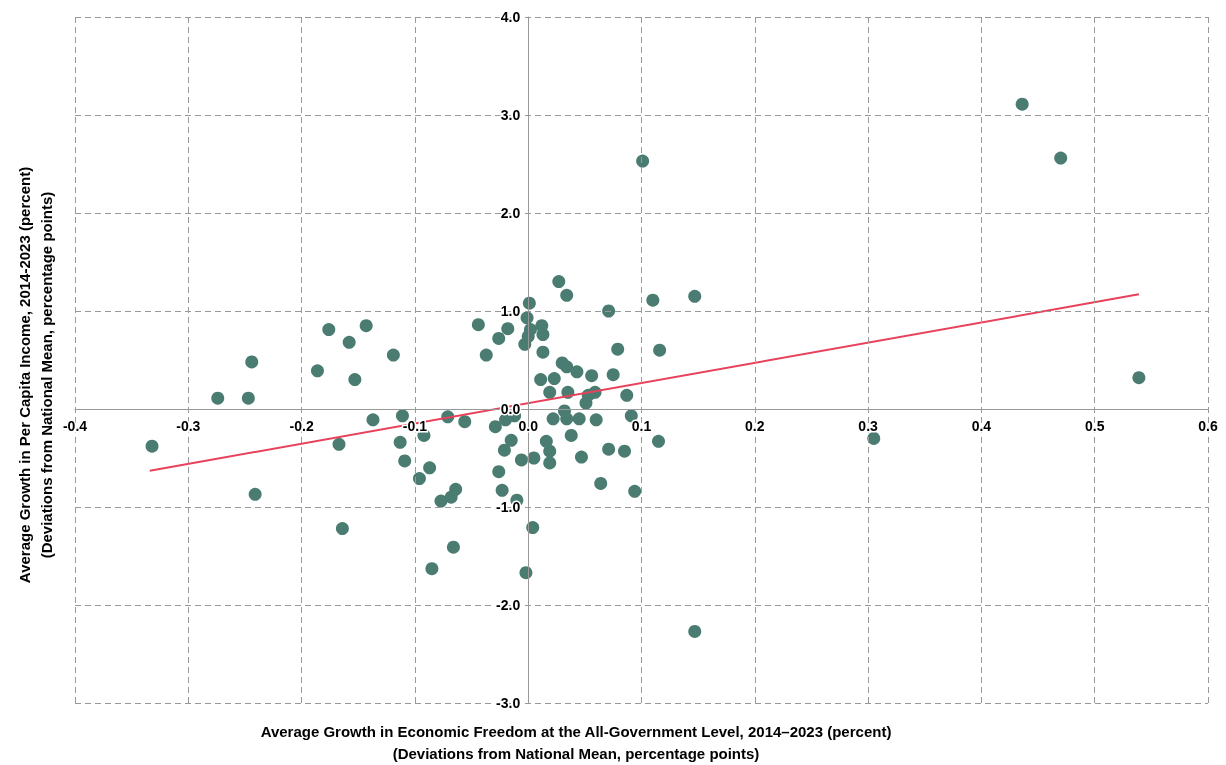  What do you see at coordinates (510, 115) in the screenshot?
I see `y-tick-label: 3.0` at bounding box center [510, 115].